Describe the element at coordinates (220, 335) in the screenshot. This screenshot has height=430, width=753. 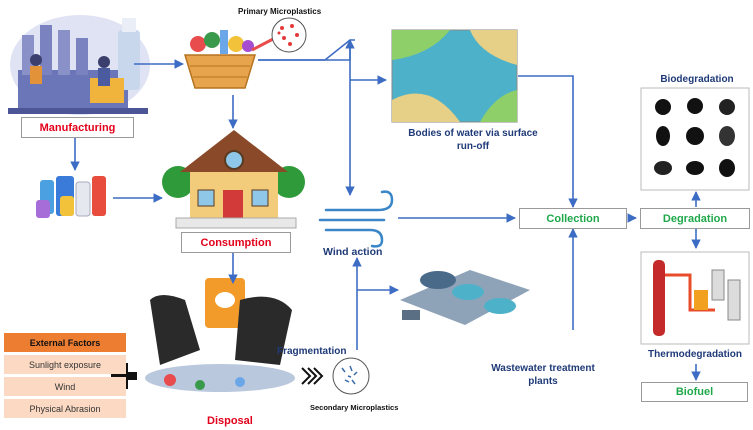
I see `trash-pile-icon` at that location.